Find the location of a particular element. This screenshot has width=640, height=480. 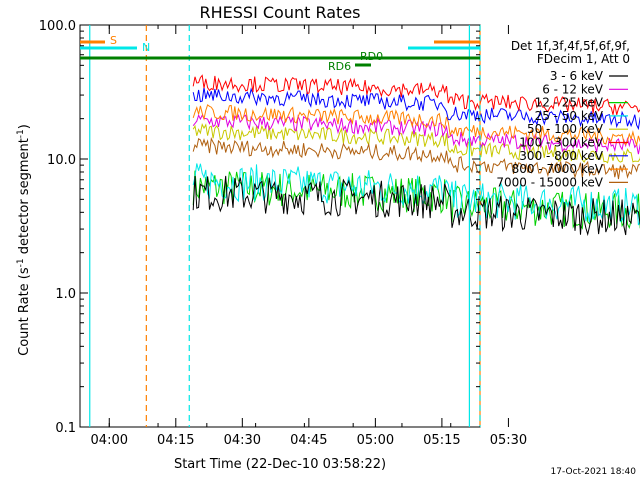

legend-entry-label: 3 - 6 keV is located at coordinates (577, 76).